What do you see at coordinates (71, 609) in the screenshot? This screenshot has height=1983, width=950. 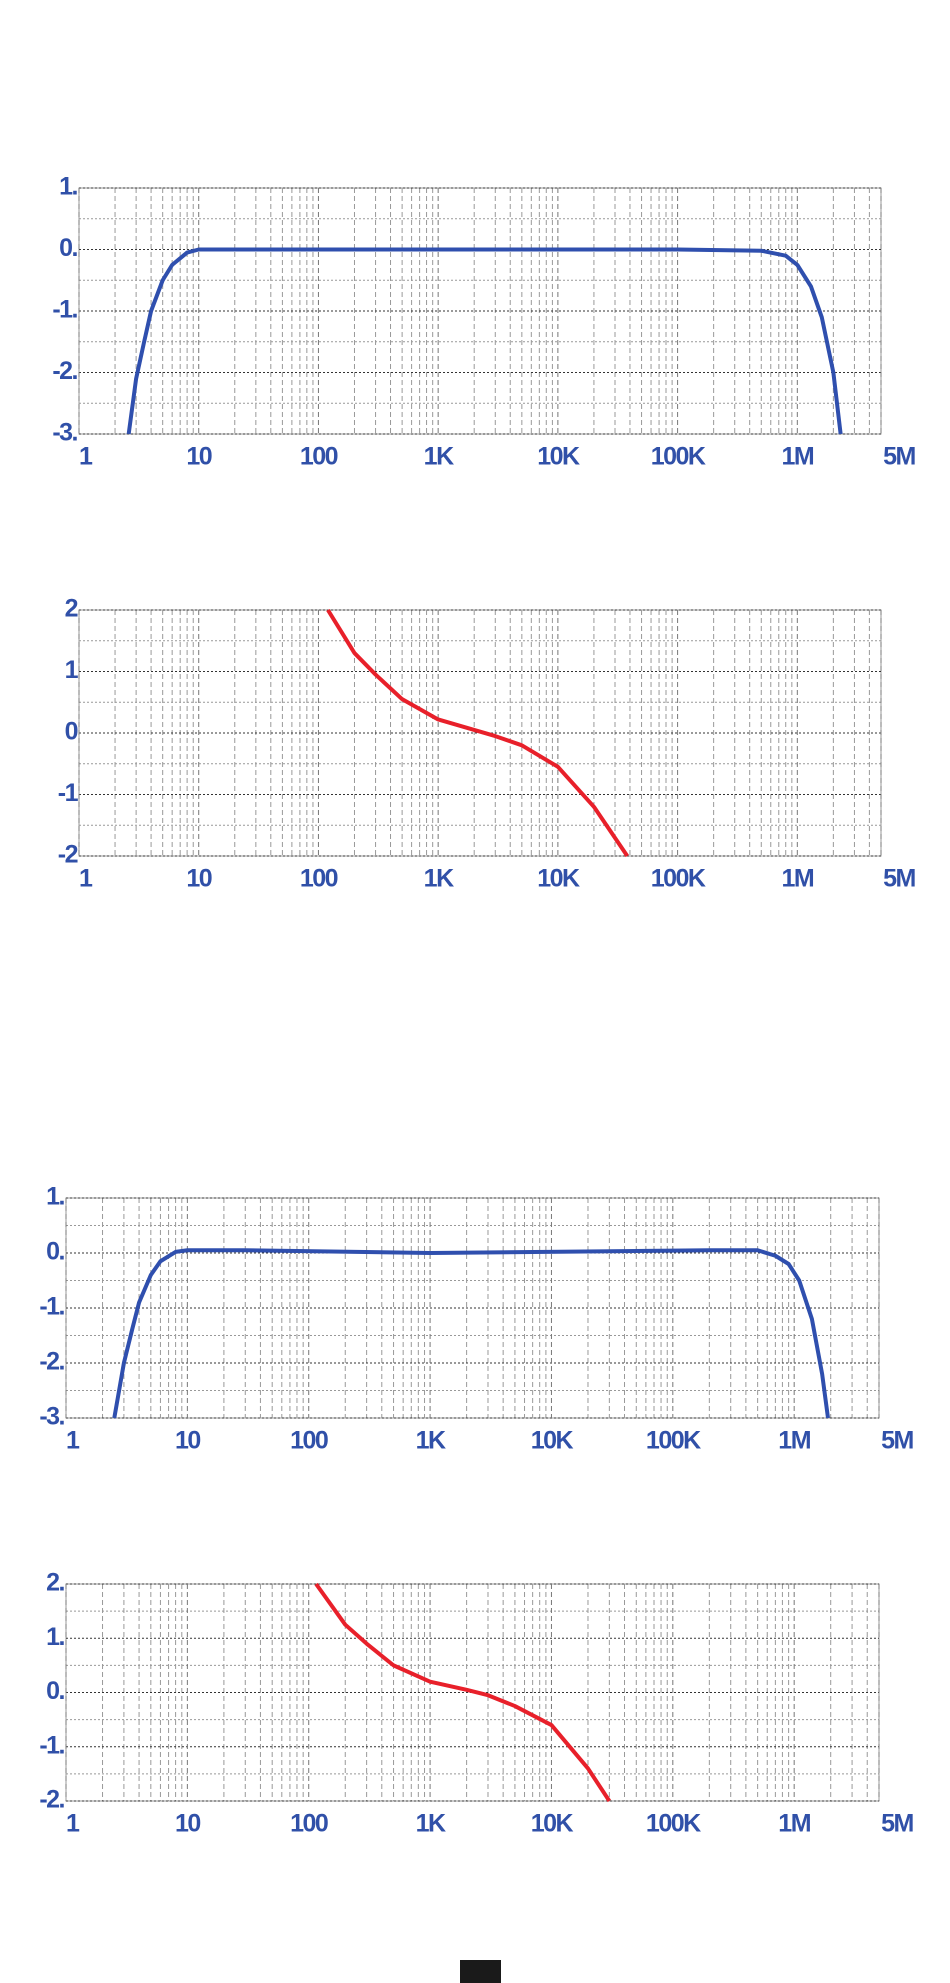 I see `y-tick-label: 2` at bounding box center [71, 609].